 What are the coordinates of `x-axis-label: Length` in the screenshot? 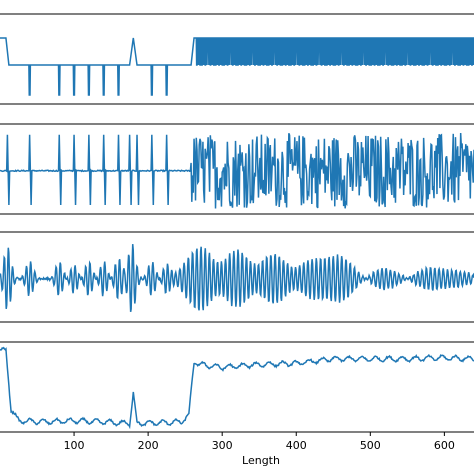 It's located at (261, 460).